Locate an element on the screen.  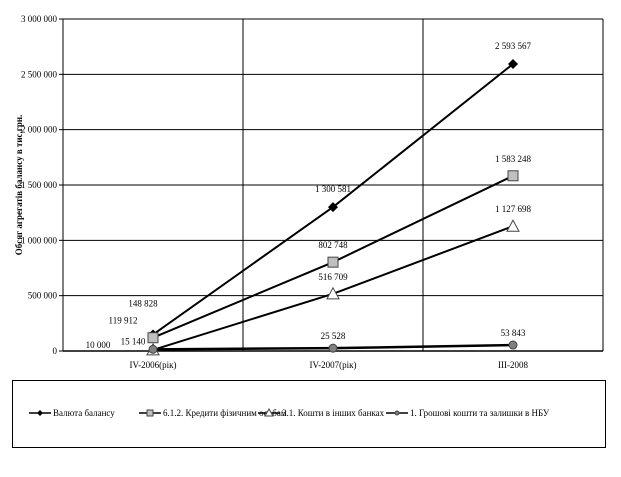
y-tick-label: 2 500 000 is located at coordinates (39, 74).